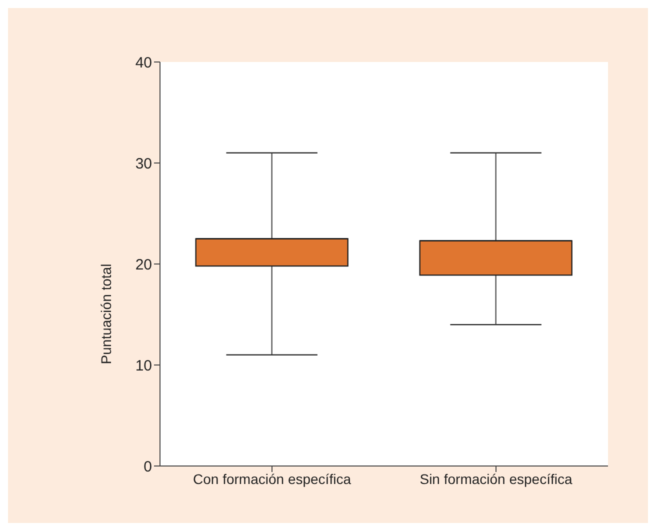 This screenshot has width=656, height=531. I want to click on x-tick-label: Sin formación específica, so click(496, 478).